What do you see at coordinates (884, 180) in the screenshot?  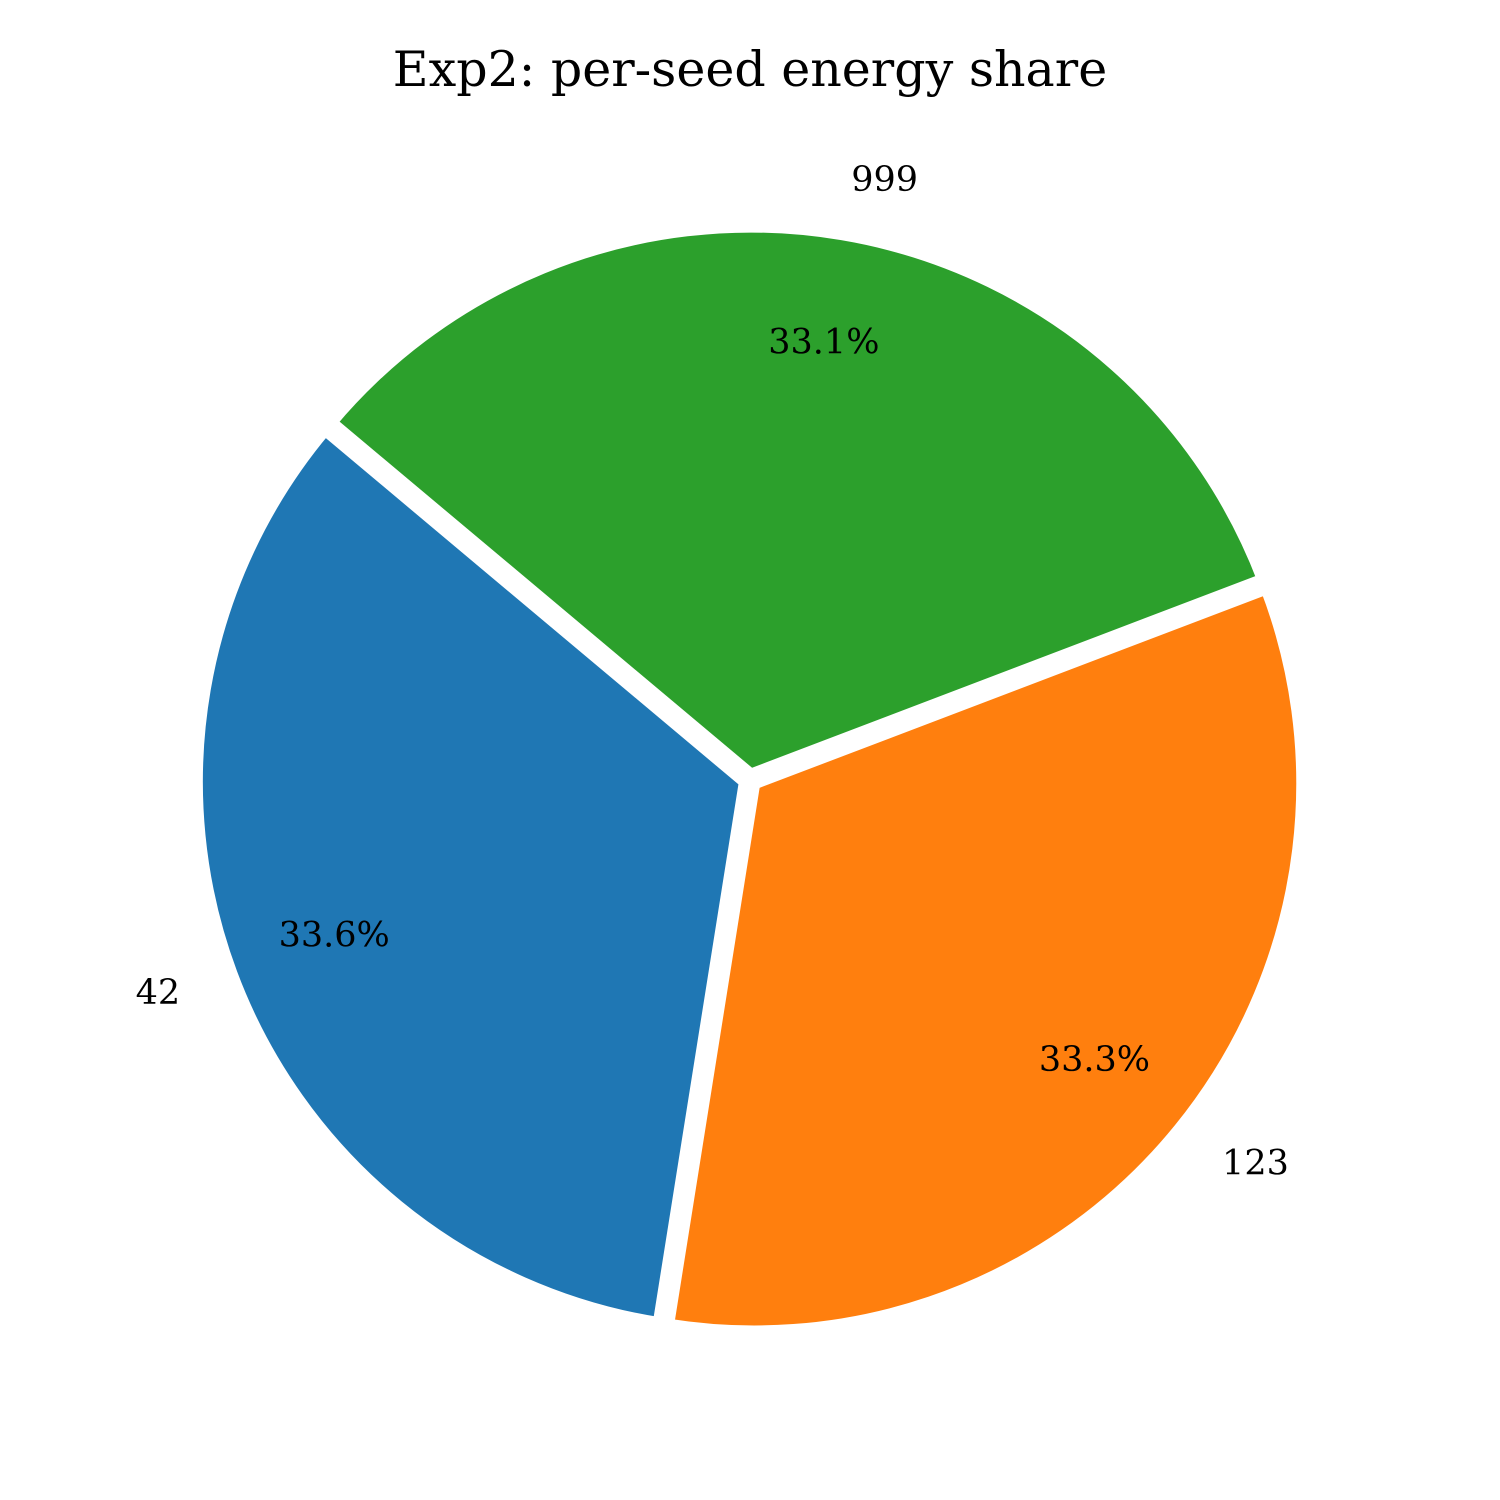 I see `slice-label-999: 999` at bounding box center [884, 180].